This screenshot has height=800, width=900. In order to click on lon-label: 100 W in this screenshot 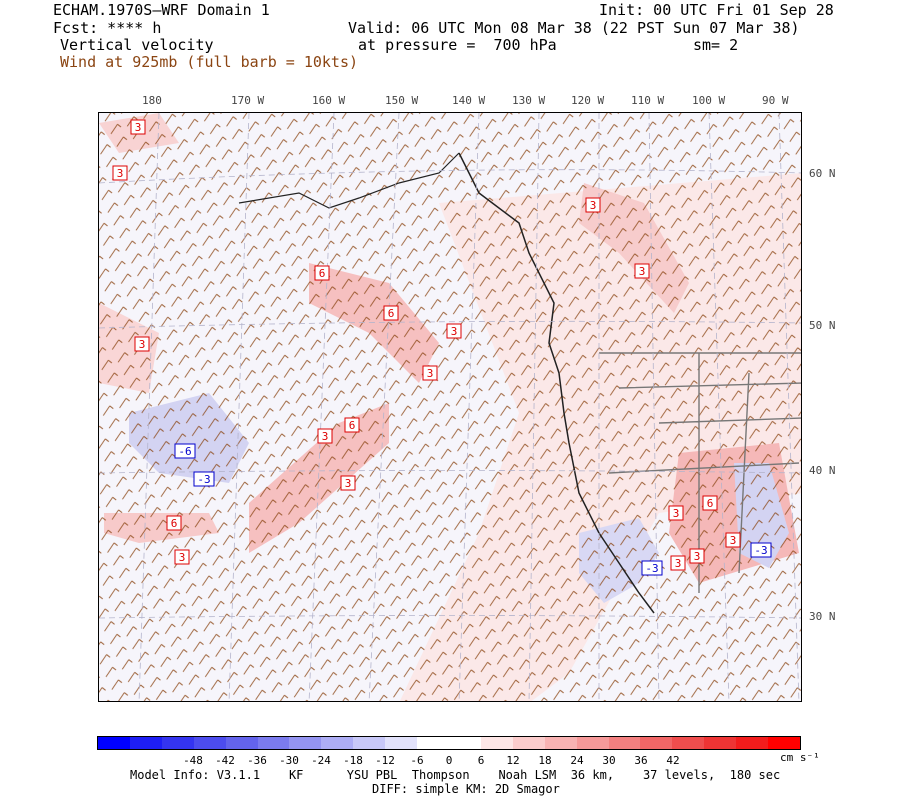, I will do `click(709, 100)`.